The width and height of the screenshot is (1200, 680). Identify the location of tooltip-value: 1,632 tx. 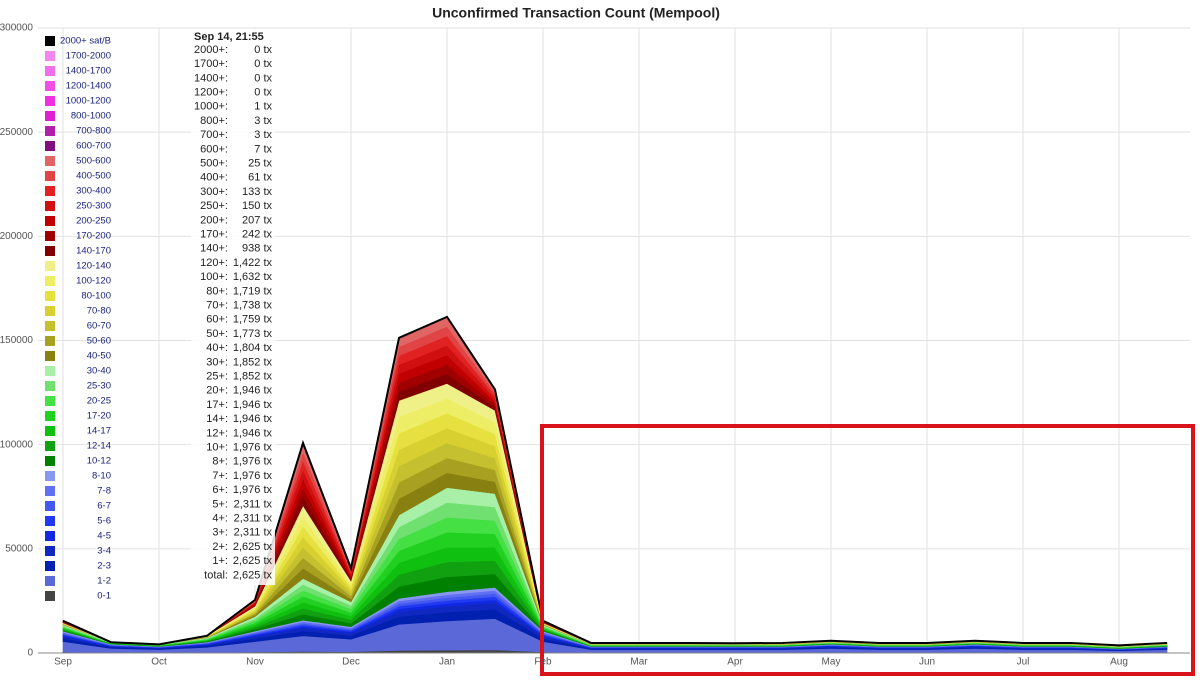
(253, 277).